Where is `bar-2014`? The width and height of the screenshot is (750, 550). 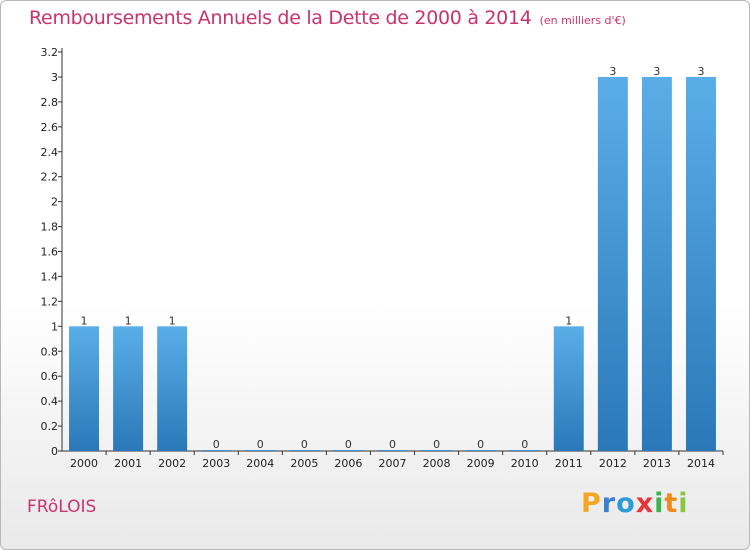
bar-2014 is located at coordinates (700, 263).